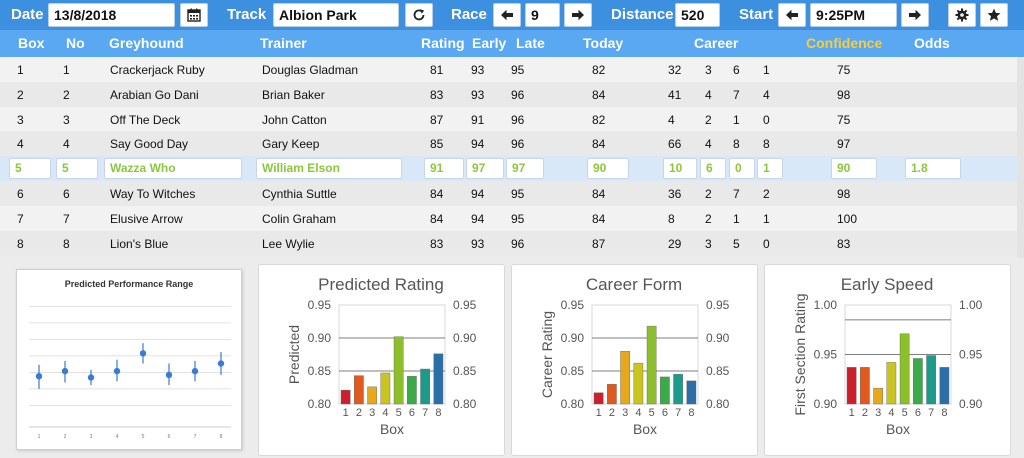 The image size is (1024, 458). What do you see at coordinates (932, 43) in the screenshot?
I see `header-odds: Odds` at bounding box center [932, 43].